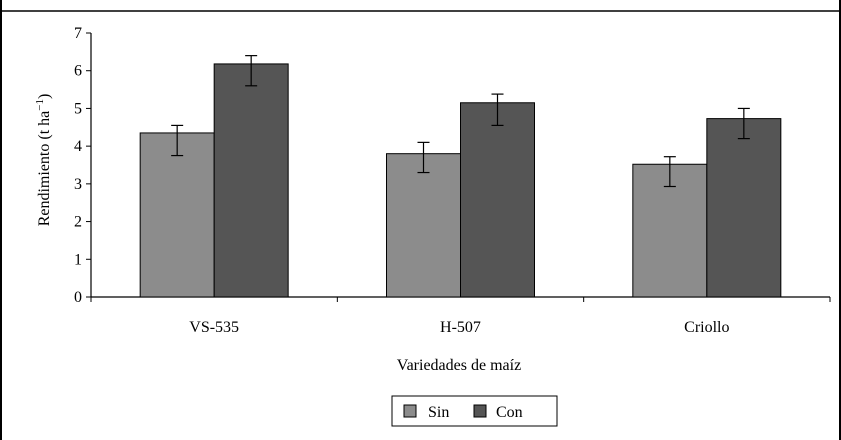 The height and width of the screenshot is (440, 841). Describe the element at coordinates (78, 108) in the screenshot. I see `y-tick-label: 5` at that location.